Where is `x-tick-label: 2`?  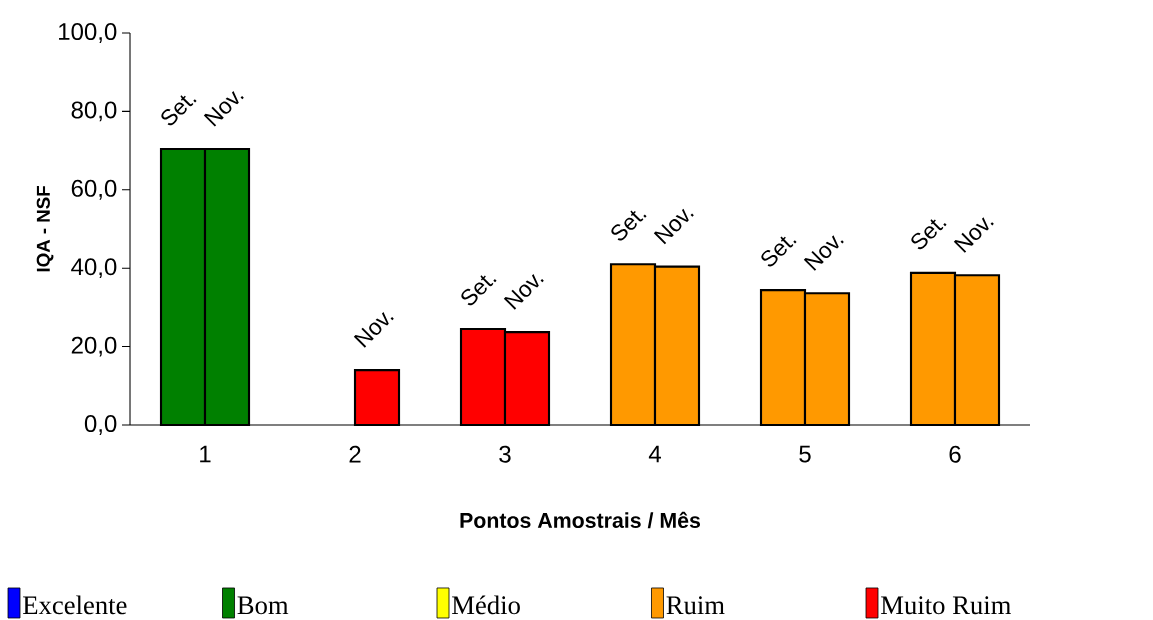
x-tick-label: 2 is located at coordinates (355, 454).